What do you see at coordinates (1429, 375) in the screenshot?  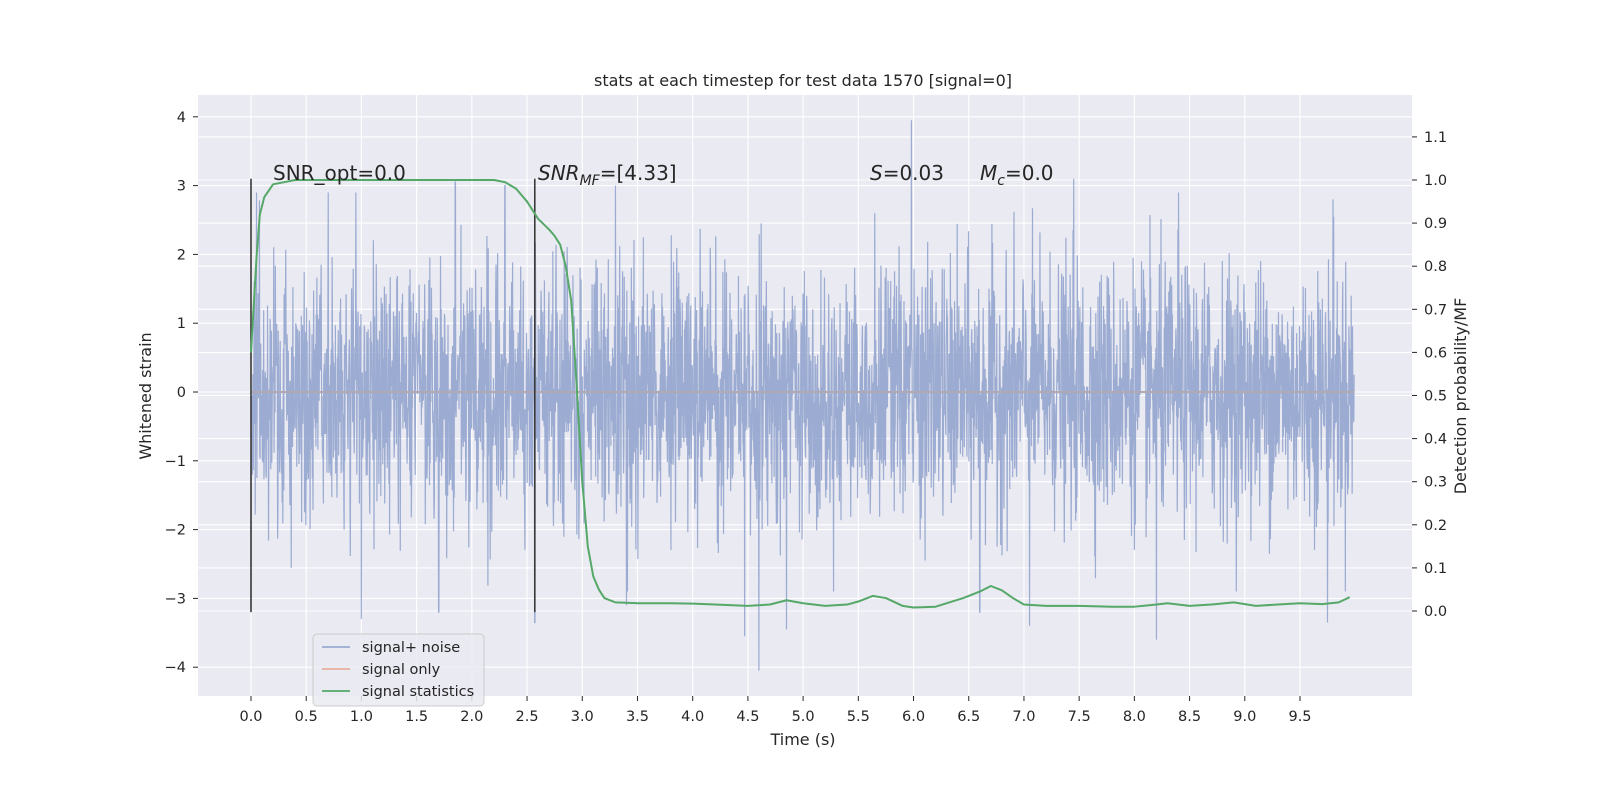 I see `y-right-axis-ticks: 0.0 0.1 0.2 0.3 0.4 0.5 0.6 0.7 0.8 0.9 1.0 1.1` at bounding box center [1429, 375].